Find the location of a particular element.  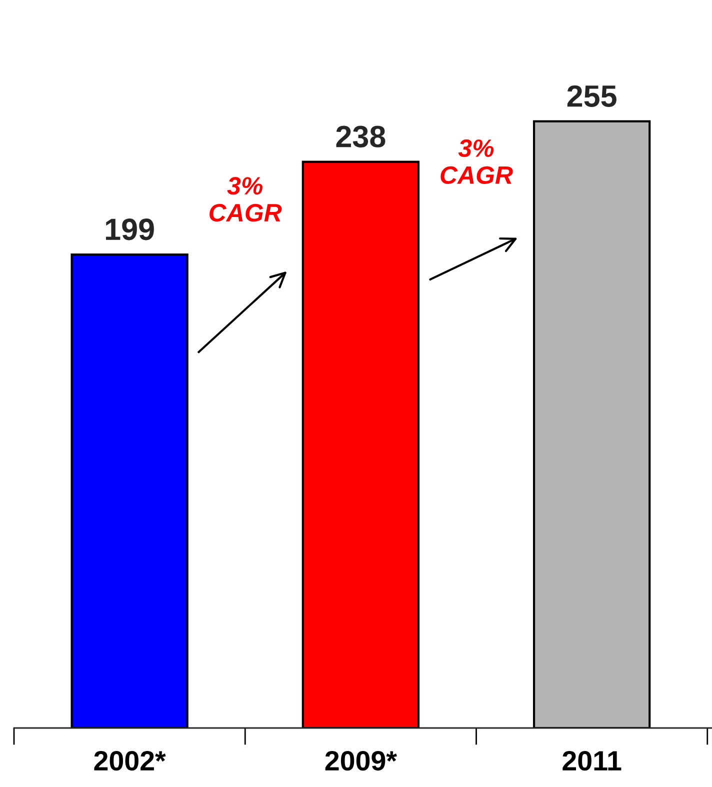

x-tick-label: 2009* is located at coordinates (361, 760).